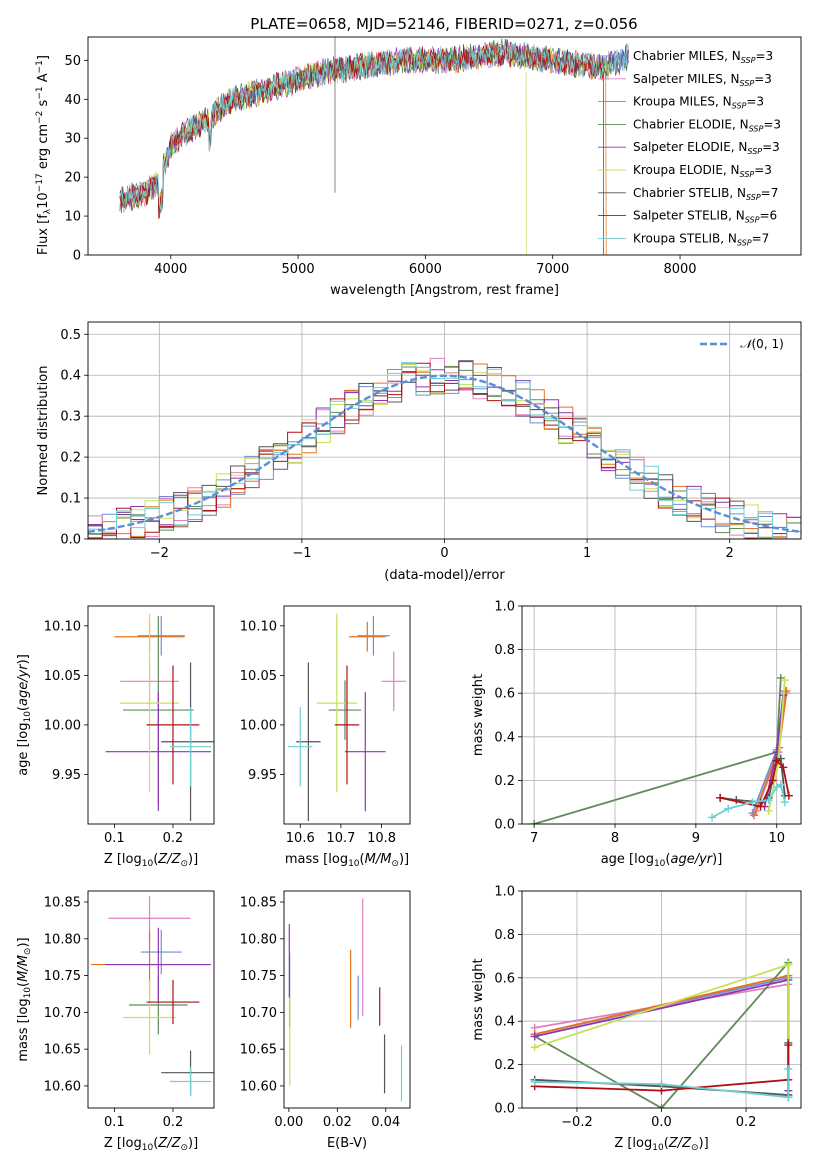 The height and width of the screenshot is (1170, 819). What do you see at coordinates (258, 976) in the screenshot?
I see `y-tick-label: 10.75` at bounding box center [258, 976].